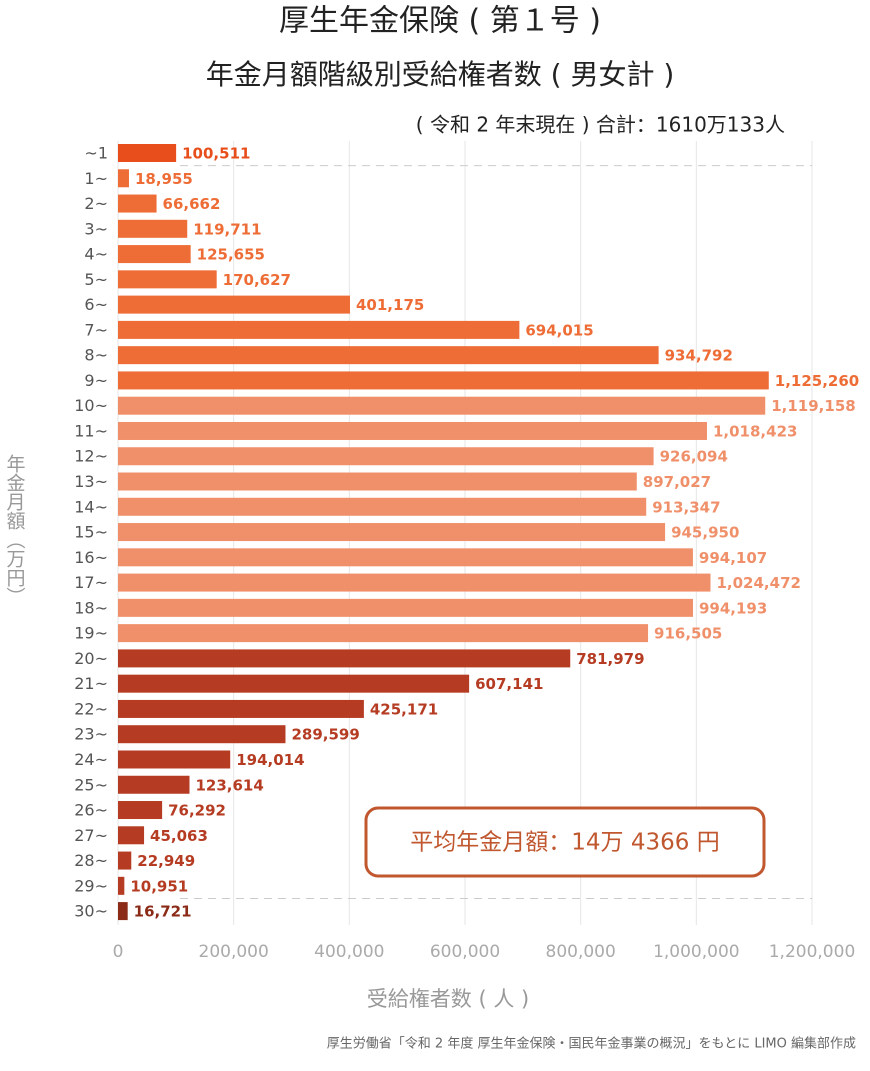 This screenshot has height=1071, width=870. What do you see at coordinates (96, 355) in the screenshot?
I see `y-tick-label: 8~` at bounding box center [96, 355].